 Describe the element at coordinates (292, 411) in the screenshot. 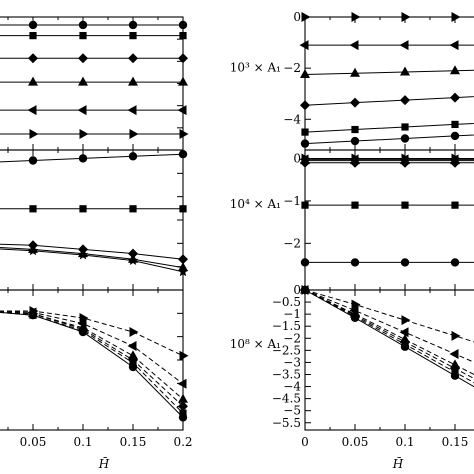

I see `y-tick-label: −5` at that location.